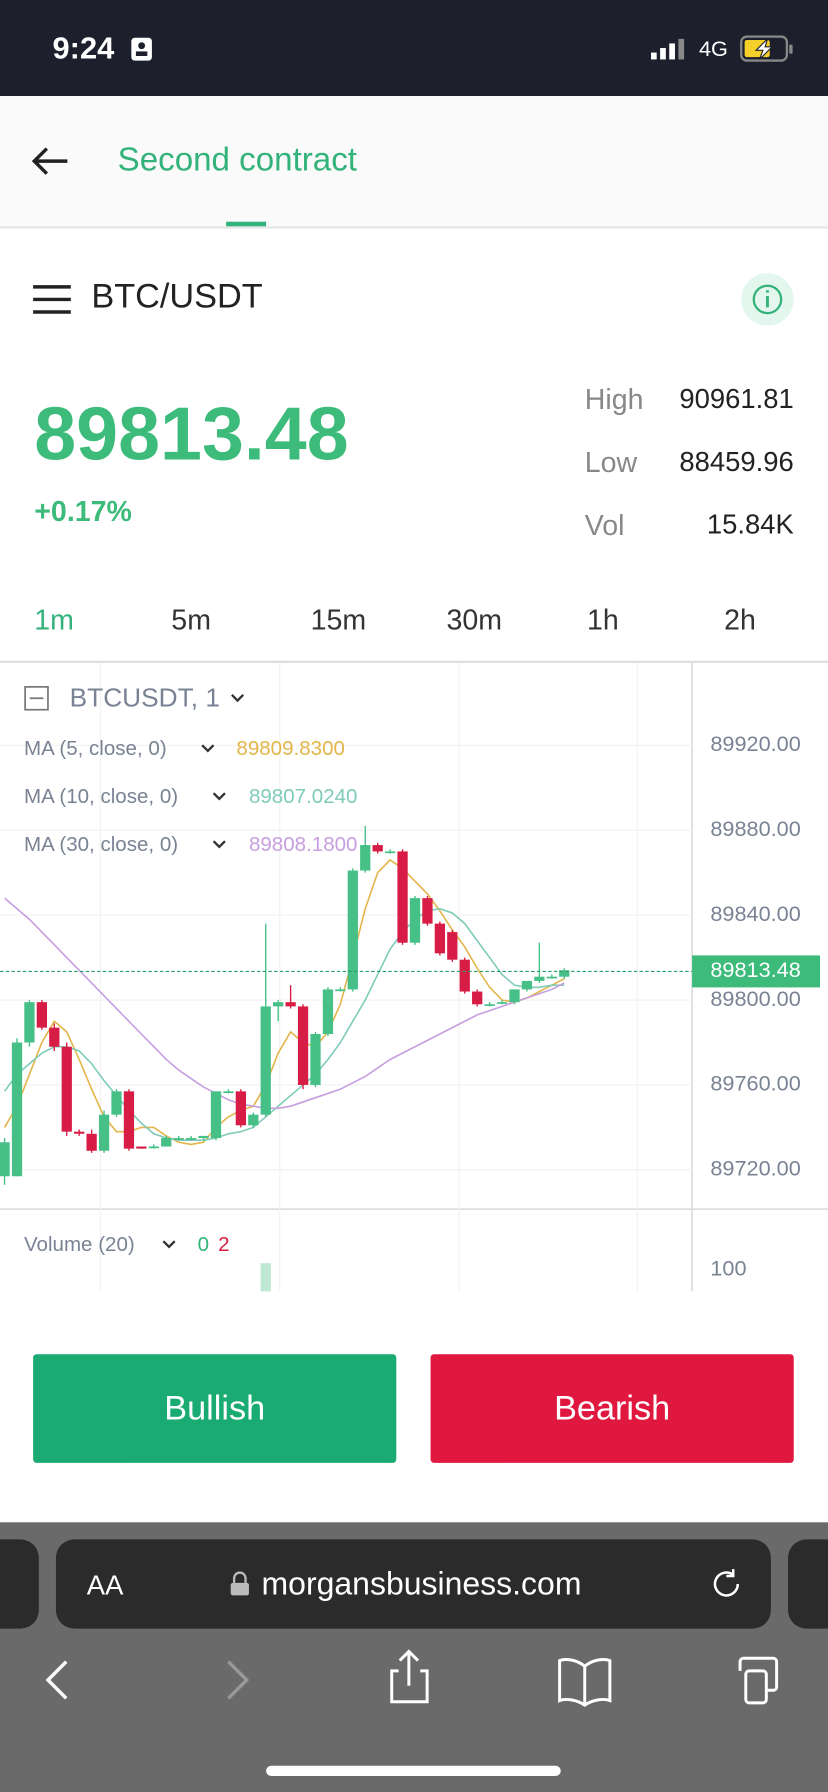  Describe the element at coordinates (177, 296) in the screenshot. I see `pair-name: BTC/USDT` at that location.